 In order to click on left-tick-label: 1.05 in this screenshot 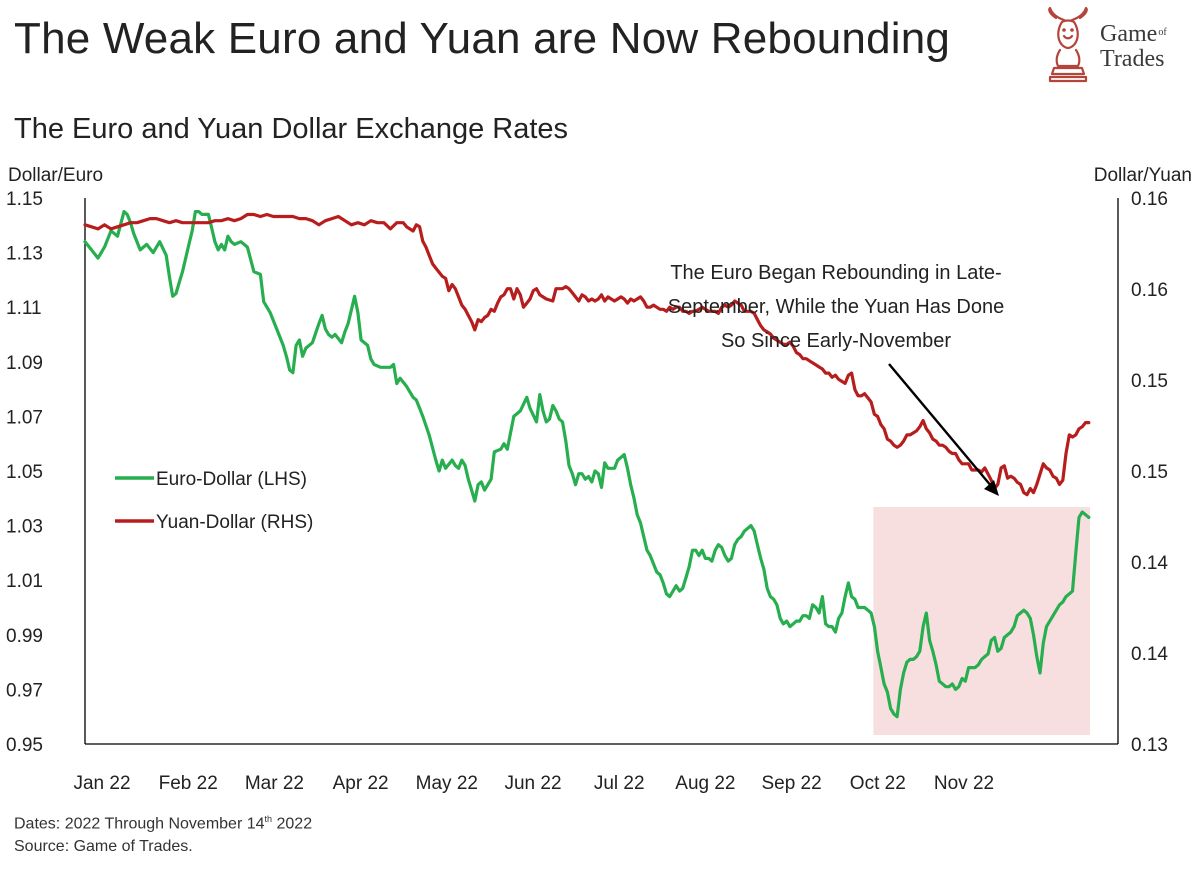, I will do `click(24, 472)`.